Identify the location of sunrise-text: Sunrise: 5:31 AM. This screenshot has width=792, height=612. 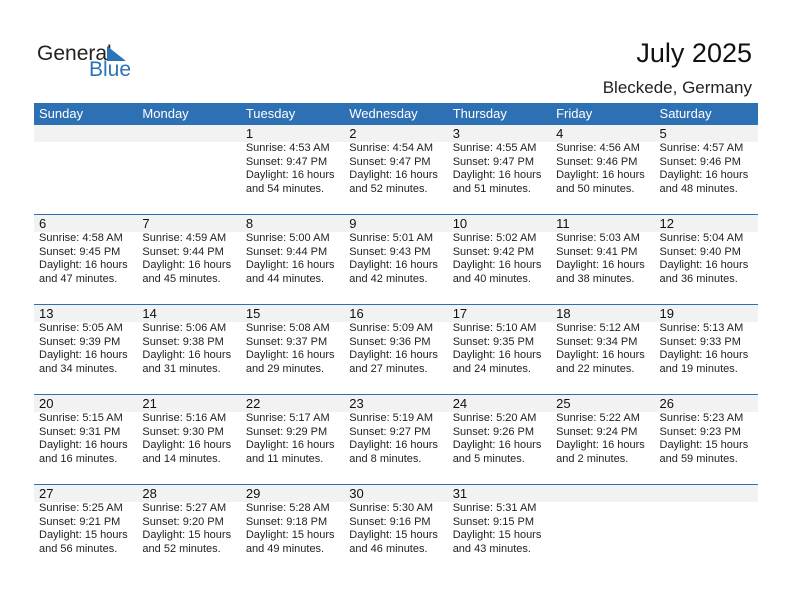
(494, 508).